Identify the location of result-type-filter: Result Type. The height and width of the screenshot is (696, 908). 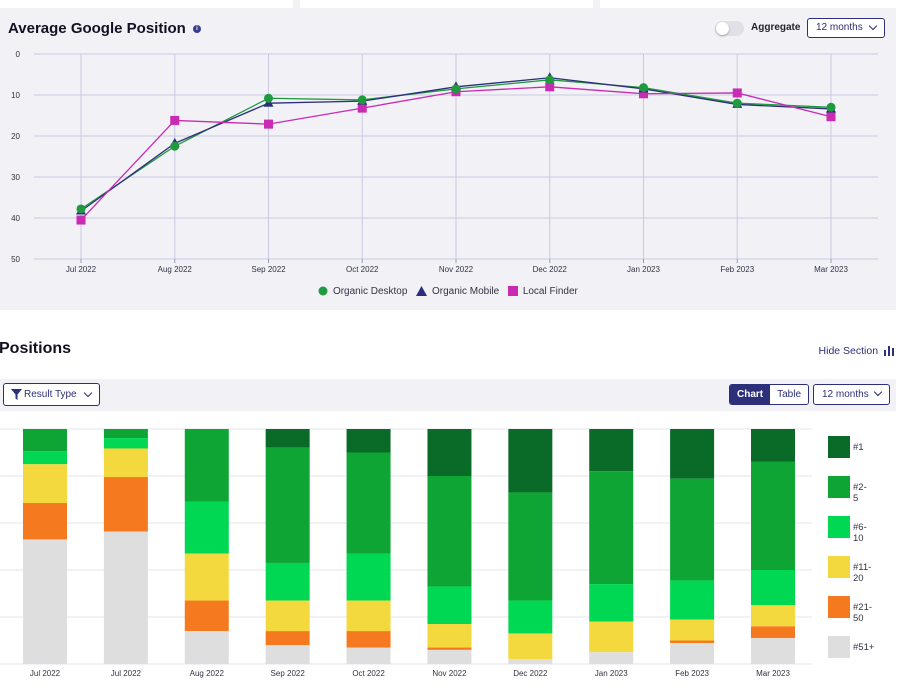
(51, 394).